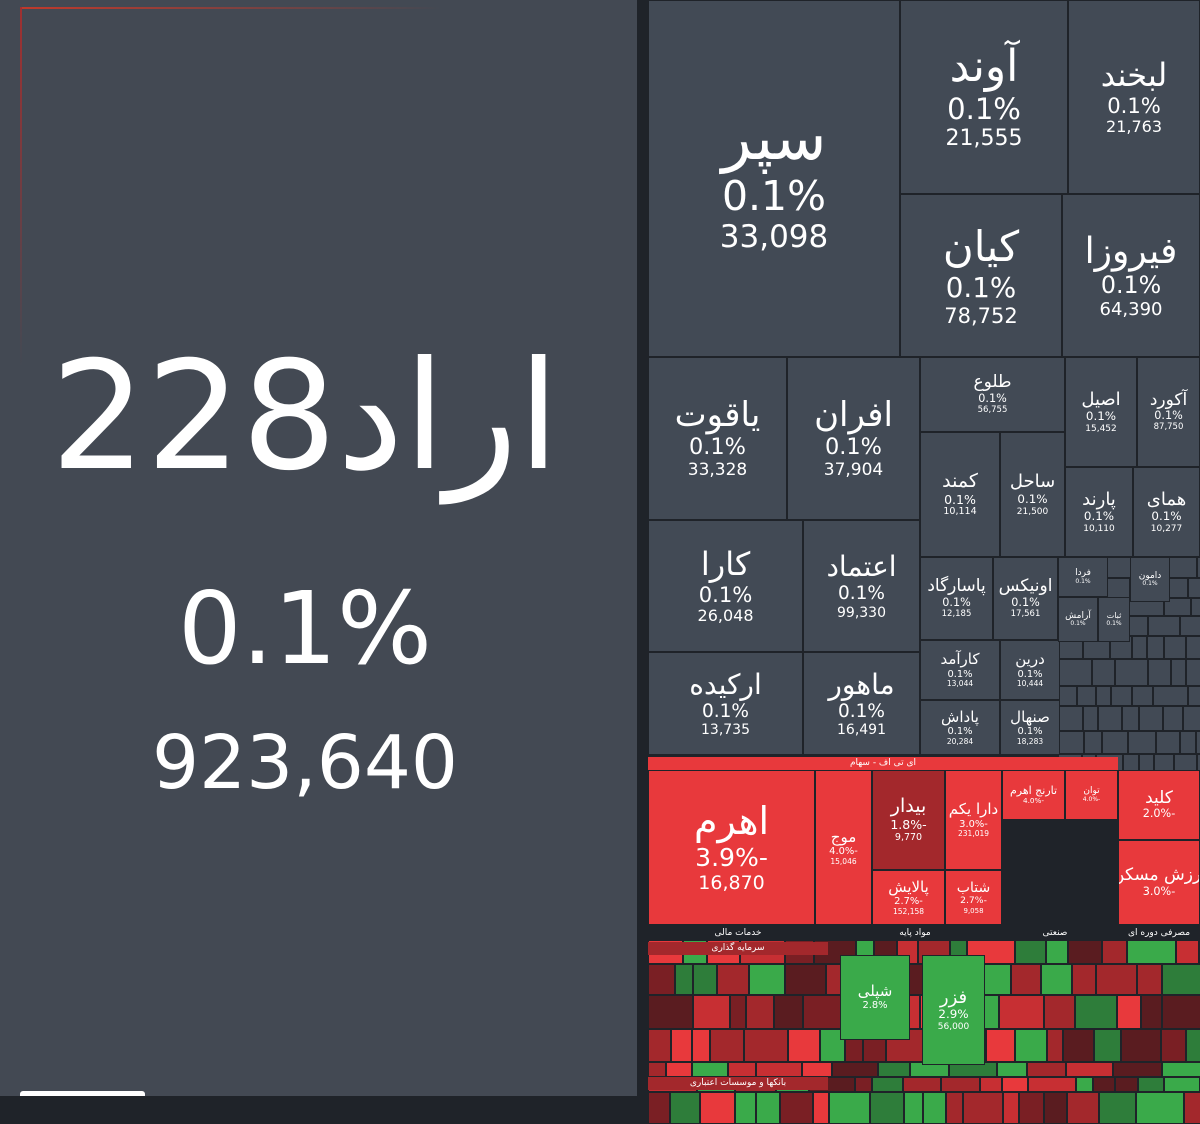 Image resolution: width=1200 pixels, height=1124 pixels. Describe the element at coordinates (956, 613) in the screenshot. I see `stock-value: 12,185` at that location.